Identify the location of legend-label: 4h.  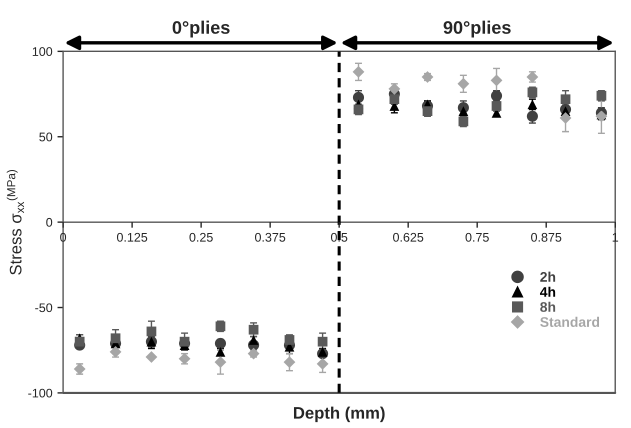
(548, 291).